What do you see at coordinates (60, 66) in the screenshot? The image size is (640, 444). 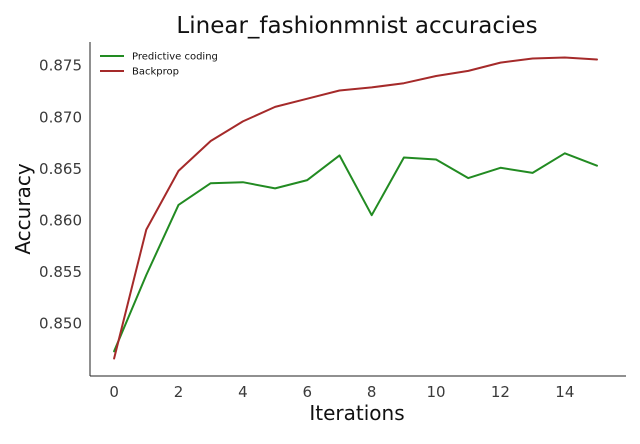 I see `y-tick-label: 0.875` at bounding box center [60, 66].